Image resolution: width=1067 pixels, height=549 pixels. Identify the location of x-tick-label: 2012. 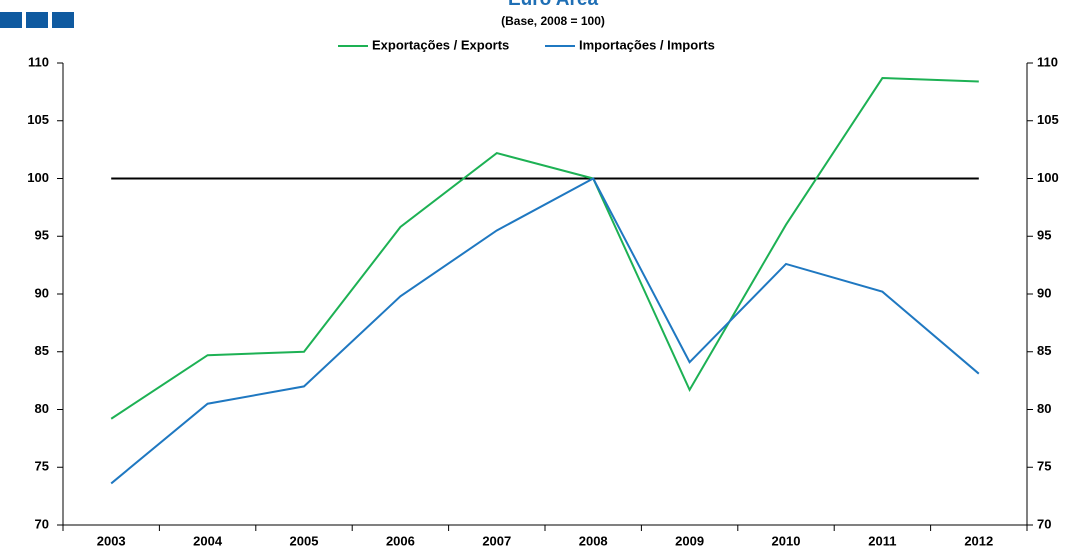
(978, 540).